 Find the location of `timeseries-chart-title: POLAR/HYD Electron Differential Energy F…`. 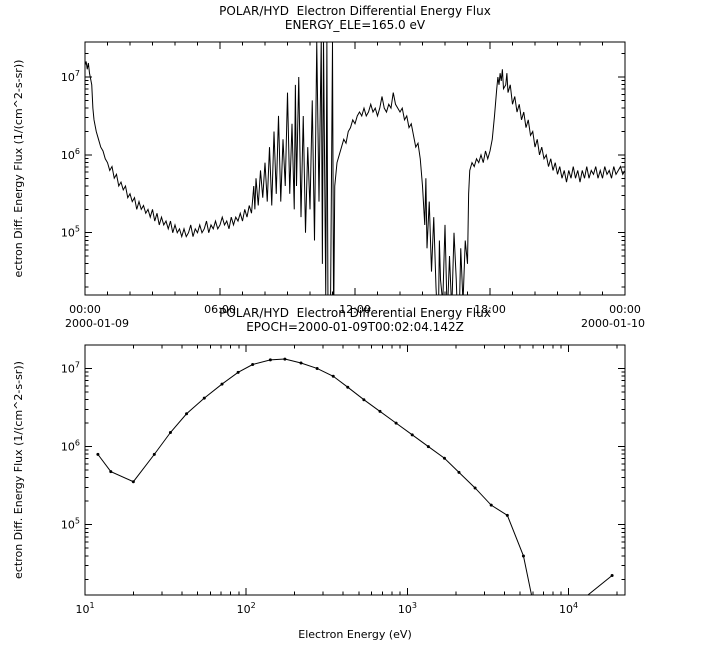

timeseries-chart-title: POLAR/HYD Electron Differential Energy F… is located at coordinates (355, 11).